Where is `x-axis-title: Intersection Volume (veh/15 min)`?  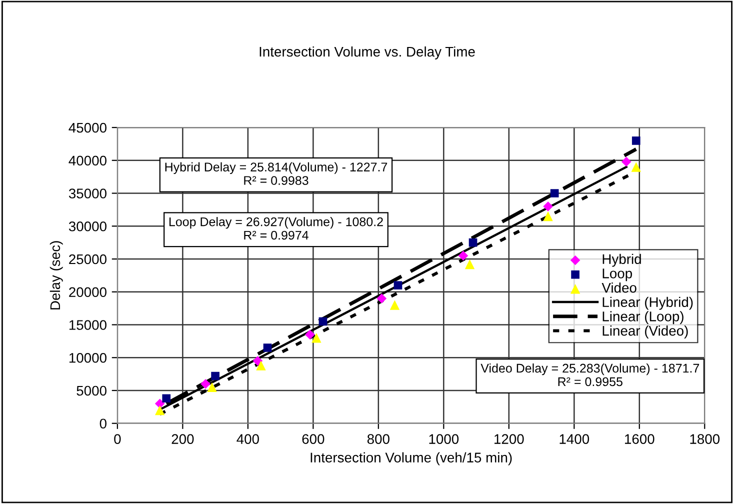 x-axis-title: Intersection Volume (veh/15 min) is located at coordinates (411, 459).